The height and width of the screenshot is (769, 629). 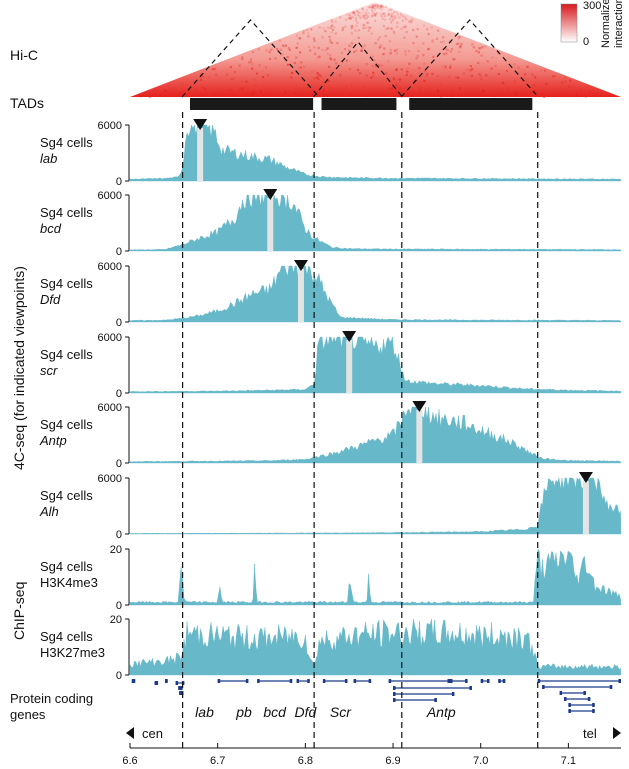 What do you see at coordinates (217, 761) in the screenshot?
I see `x-tick-label: 6.7` at bounding box center [217, 761].